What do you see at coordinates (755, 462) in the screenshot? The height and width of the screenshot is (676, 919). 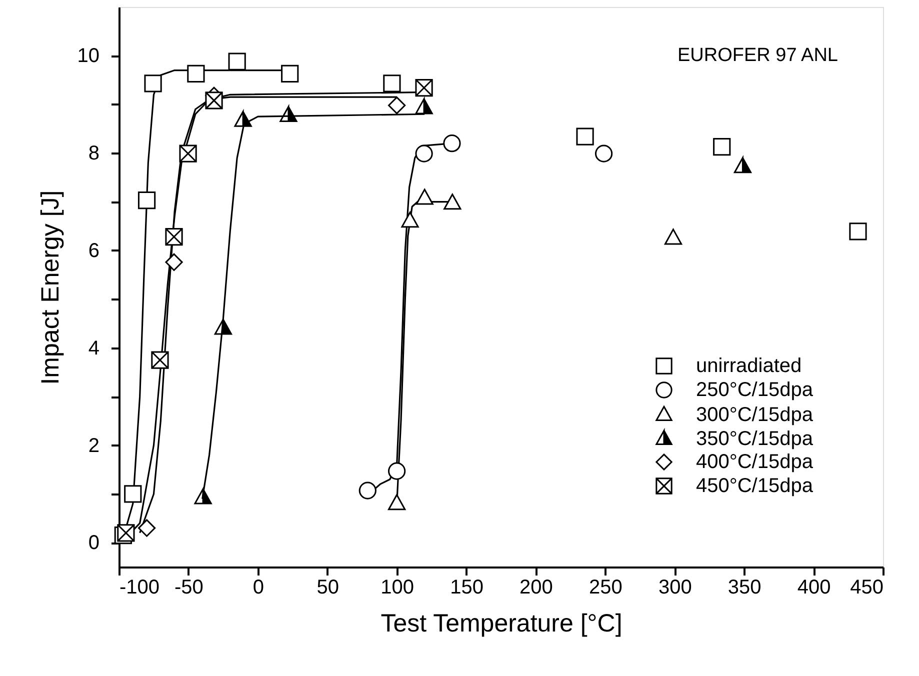 I see `legend-label: 400°C/15dpa` at bounding box center [755, 462].